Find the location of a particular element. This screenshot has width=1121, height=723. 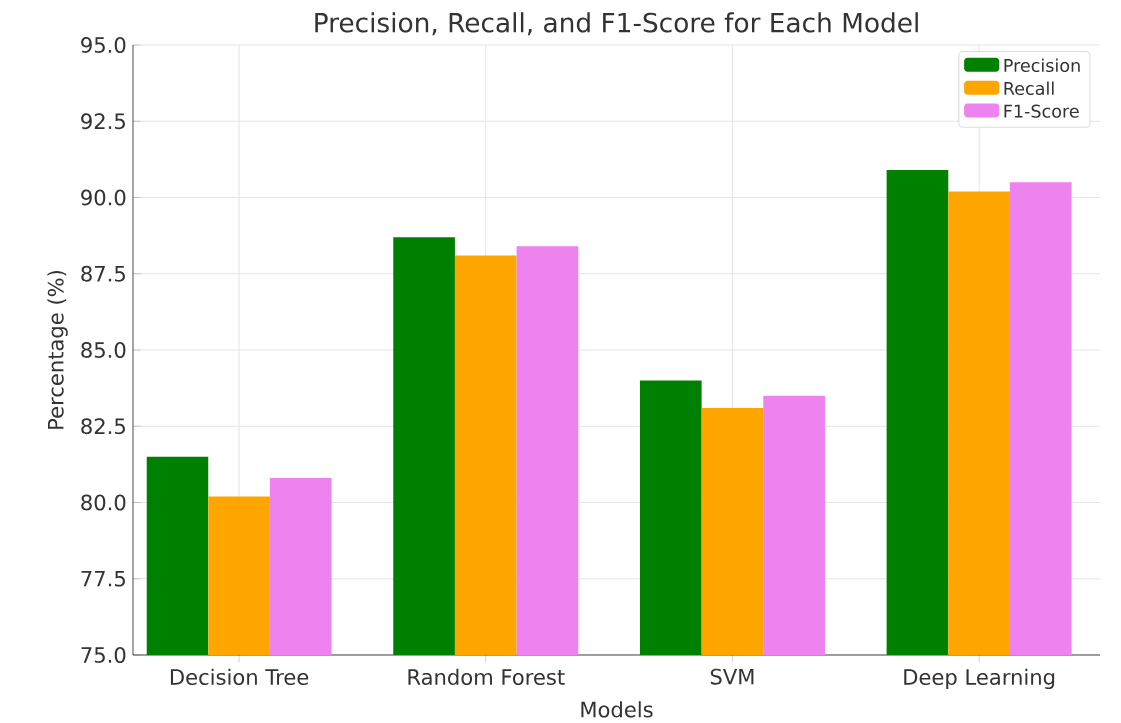

x-tick-label: Deep Learning is located at coordinates (979, 678).